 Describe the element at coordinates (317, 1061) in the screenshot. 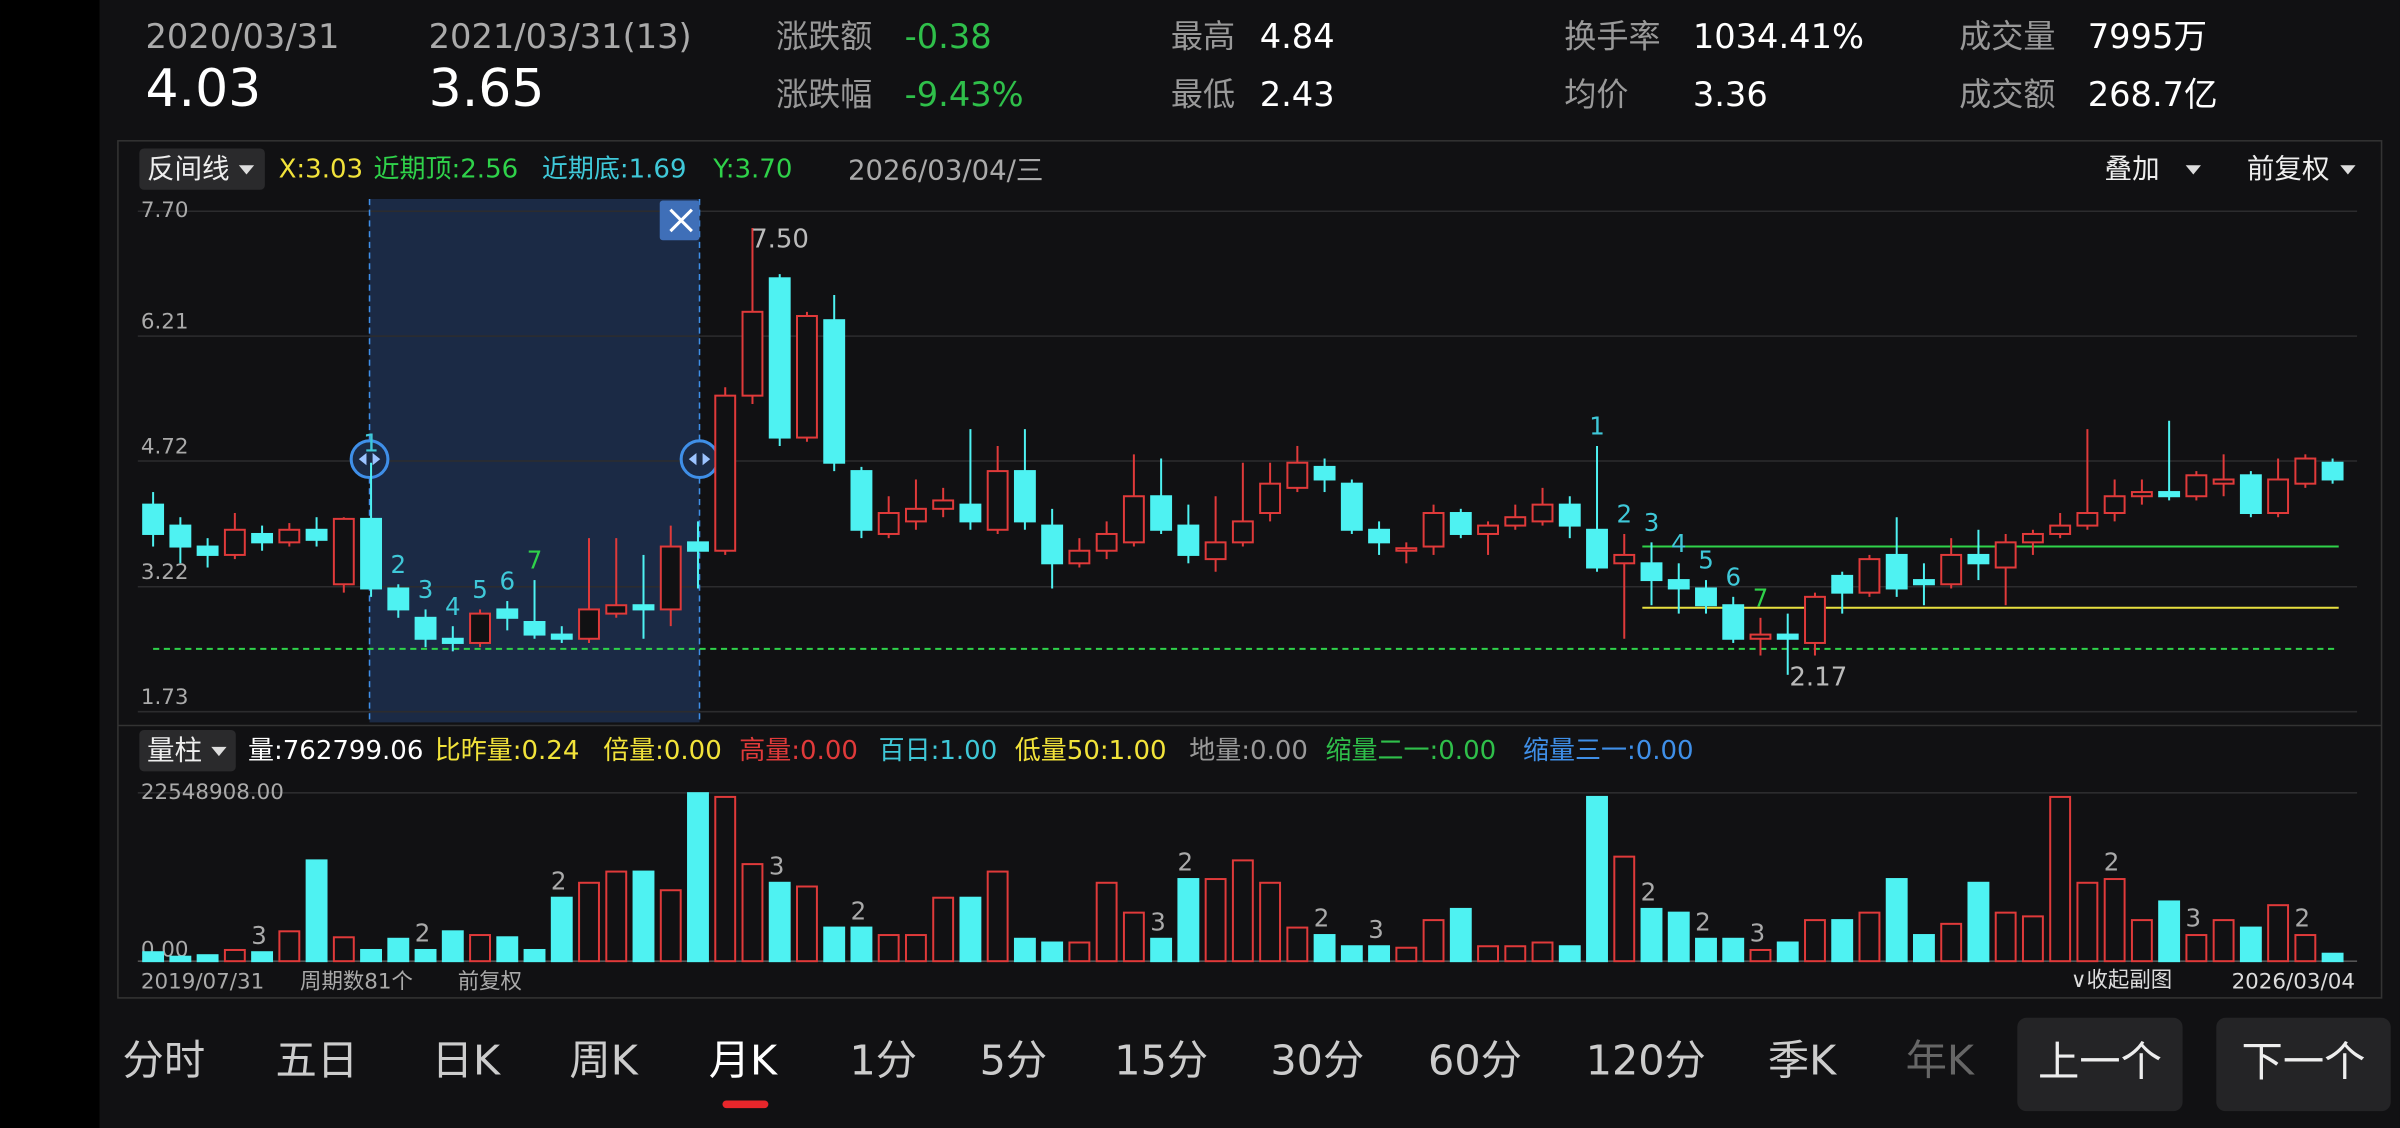

I see `period-tab: 五日` at that location.